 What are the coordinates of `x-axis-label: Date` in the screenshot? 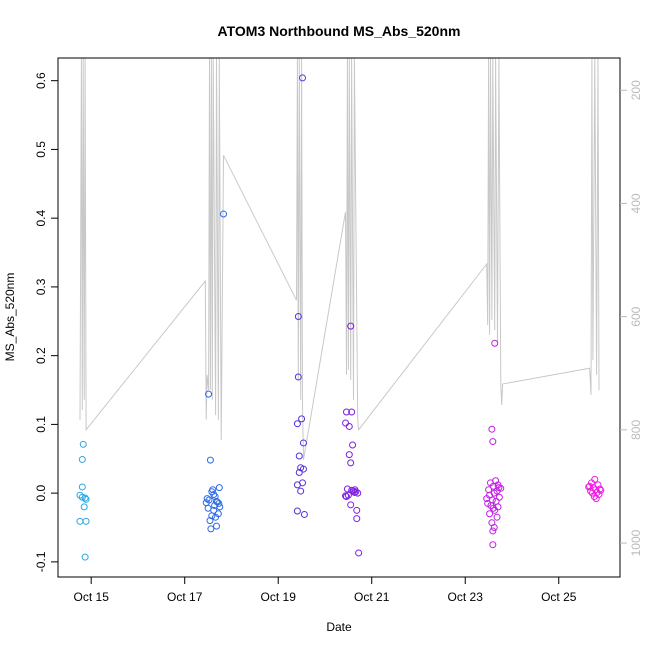 It's located at (339, 627).